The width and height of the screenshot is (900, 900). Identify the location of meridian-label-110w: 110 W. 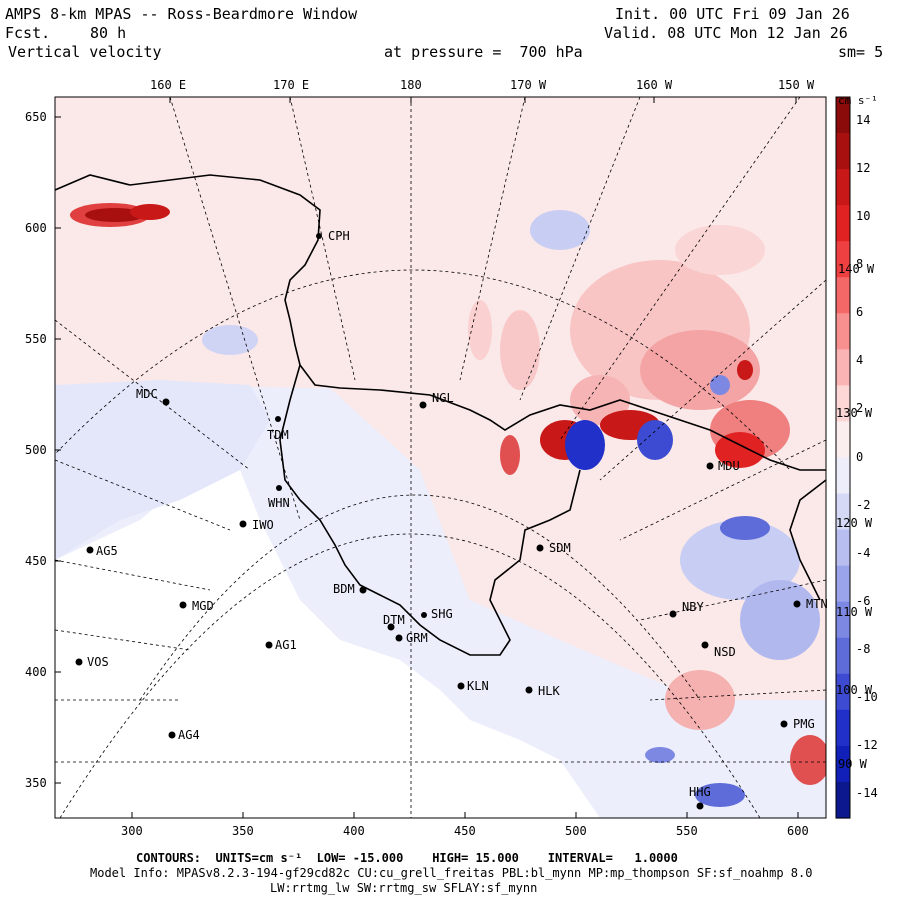
(854, 612).